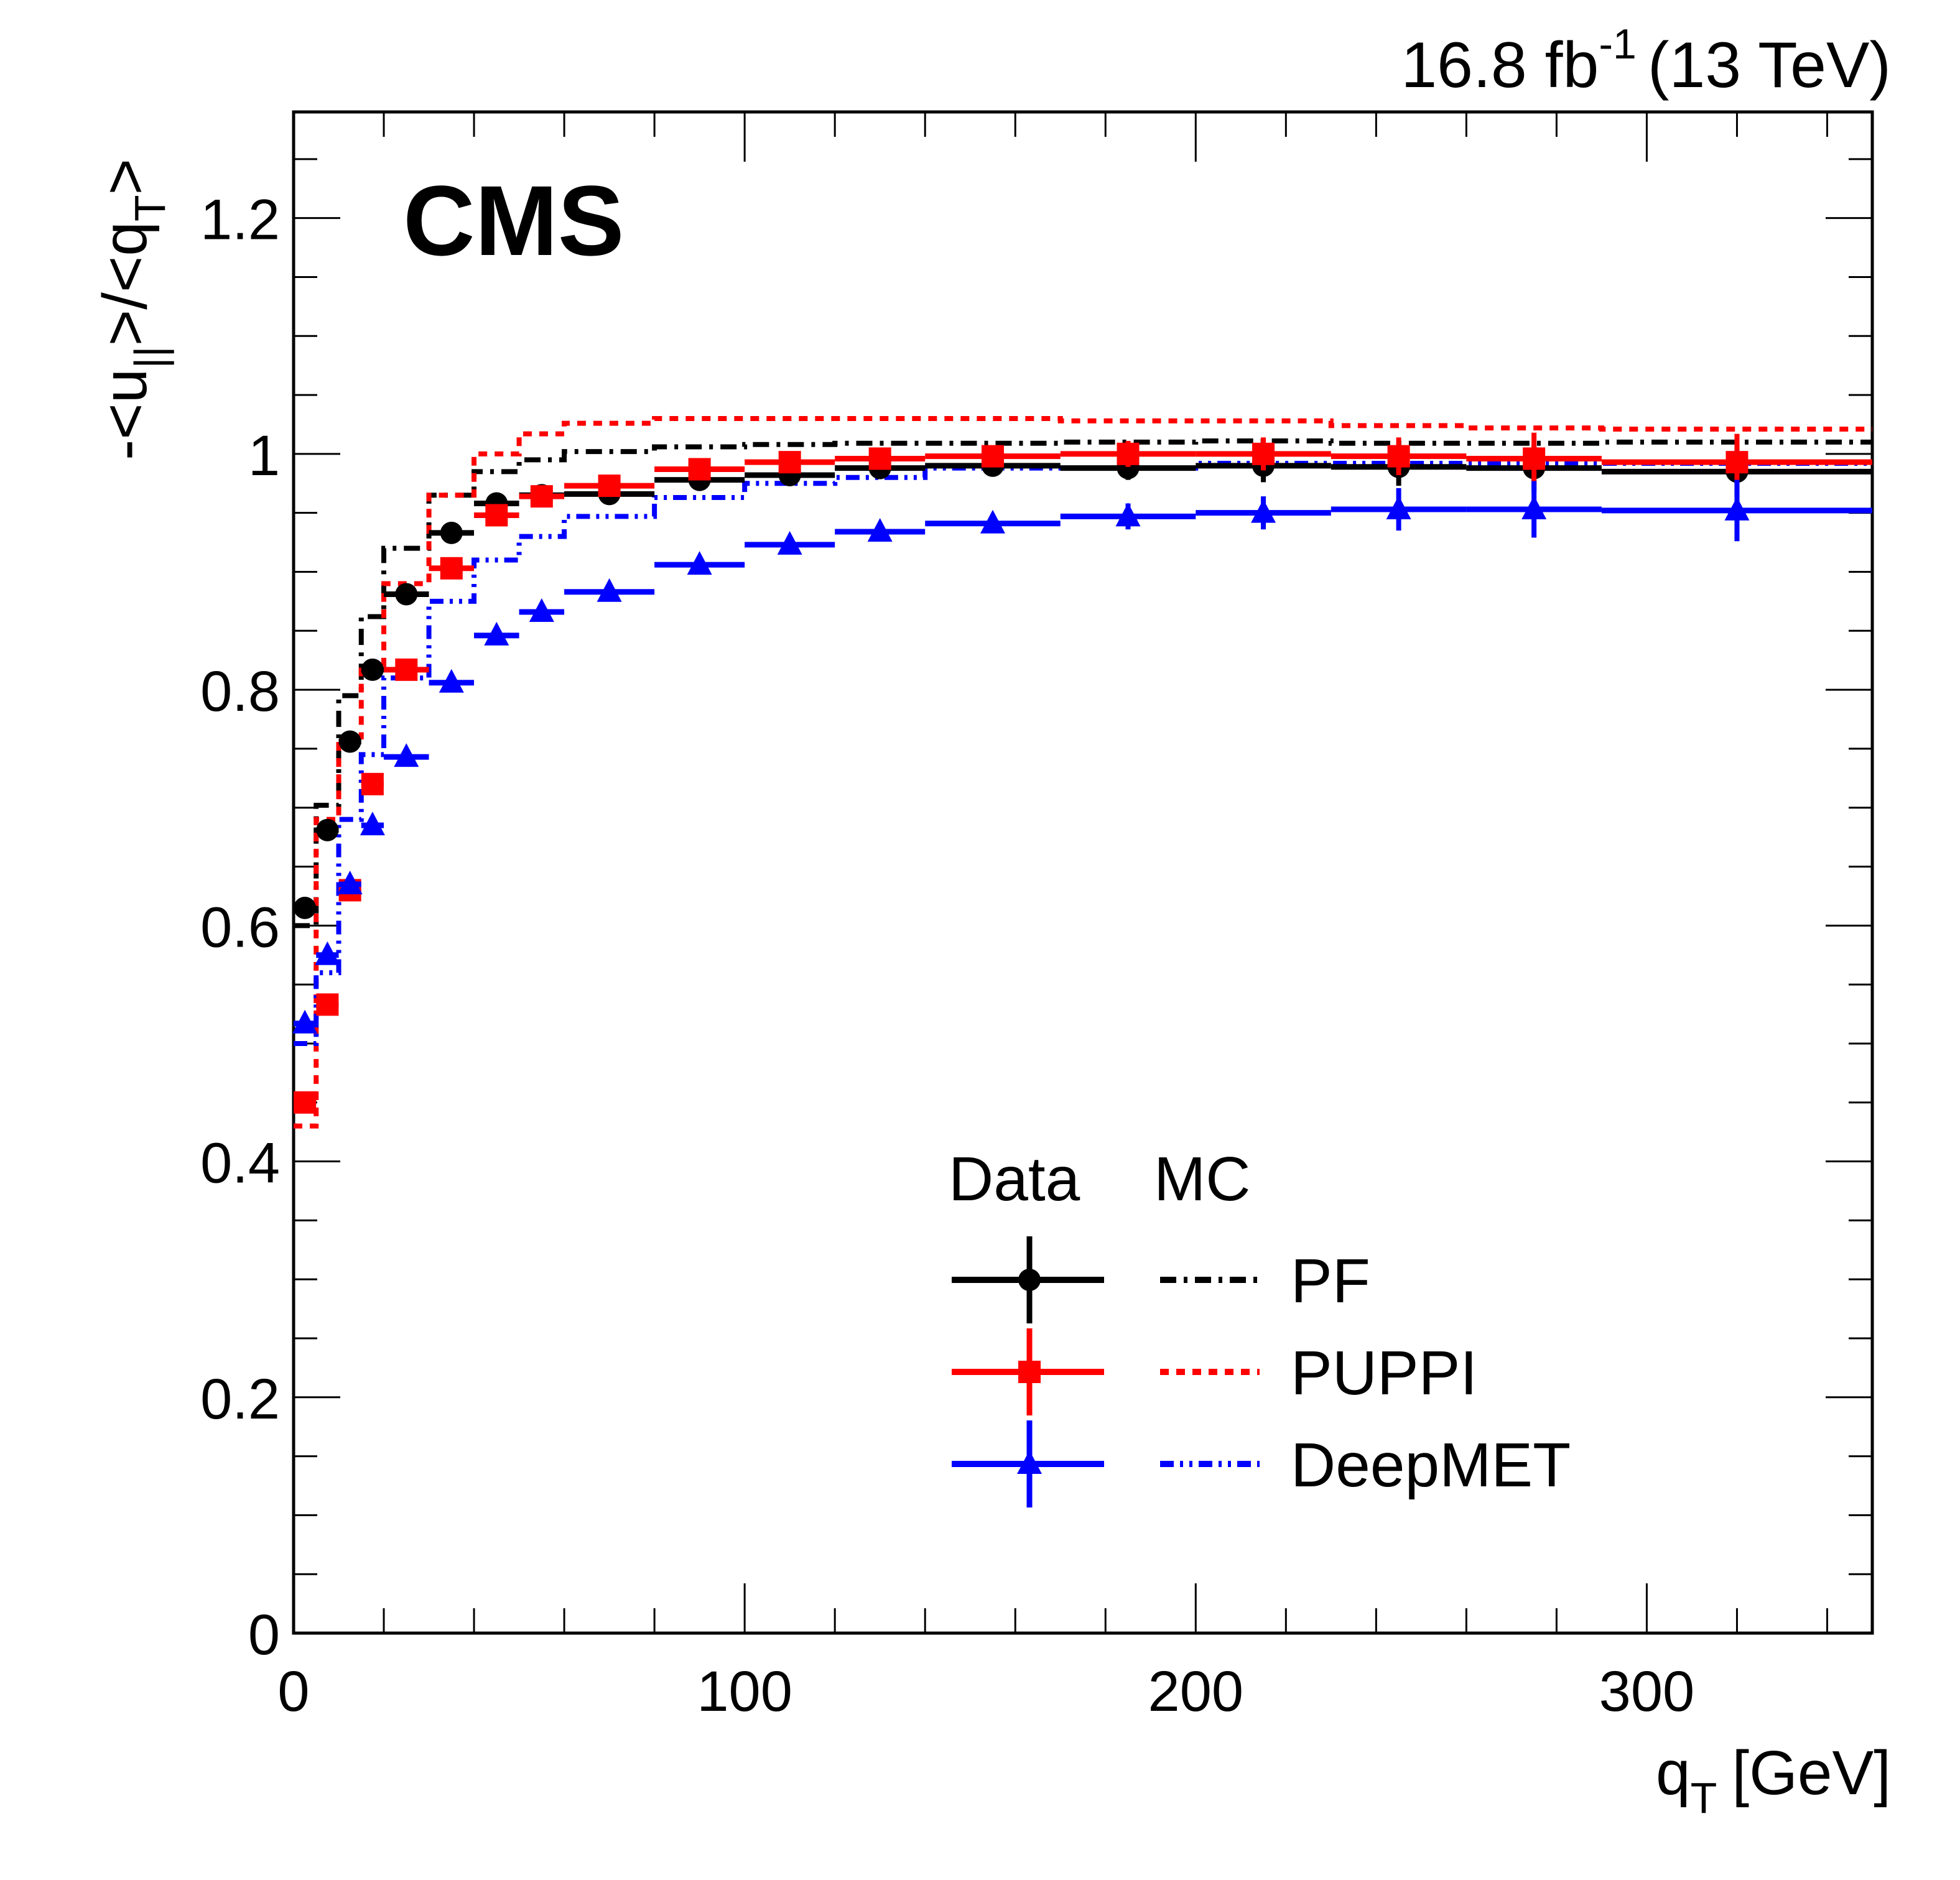  I want to click on x-tick-label: 100, so click(744, 1691).